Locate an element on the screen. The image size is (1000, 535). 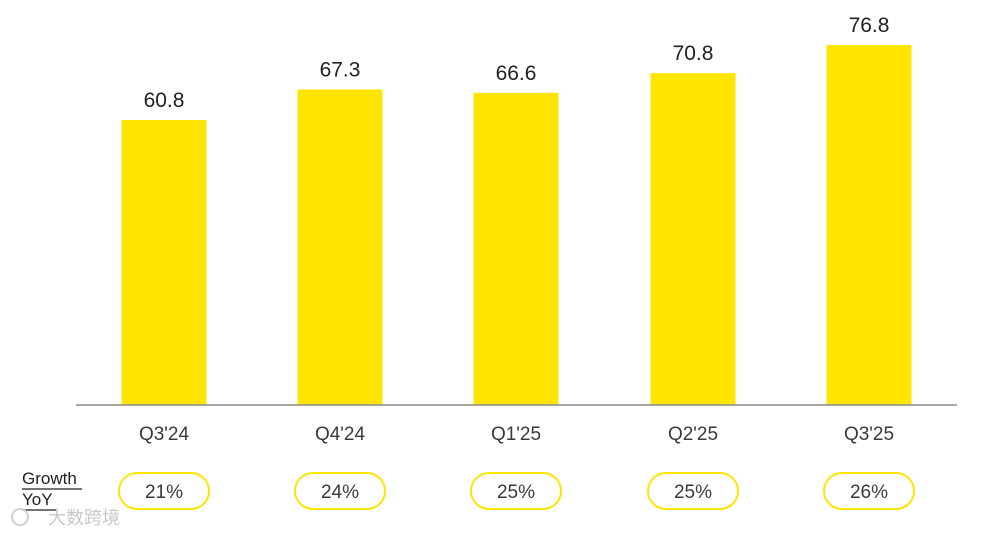
growth-header: Growth YoY is located at coordinates (52, 490).